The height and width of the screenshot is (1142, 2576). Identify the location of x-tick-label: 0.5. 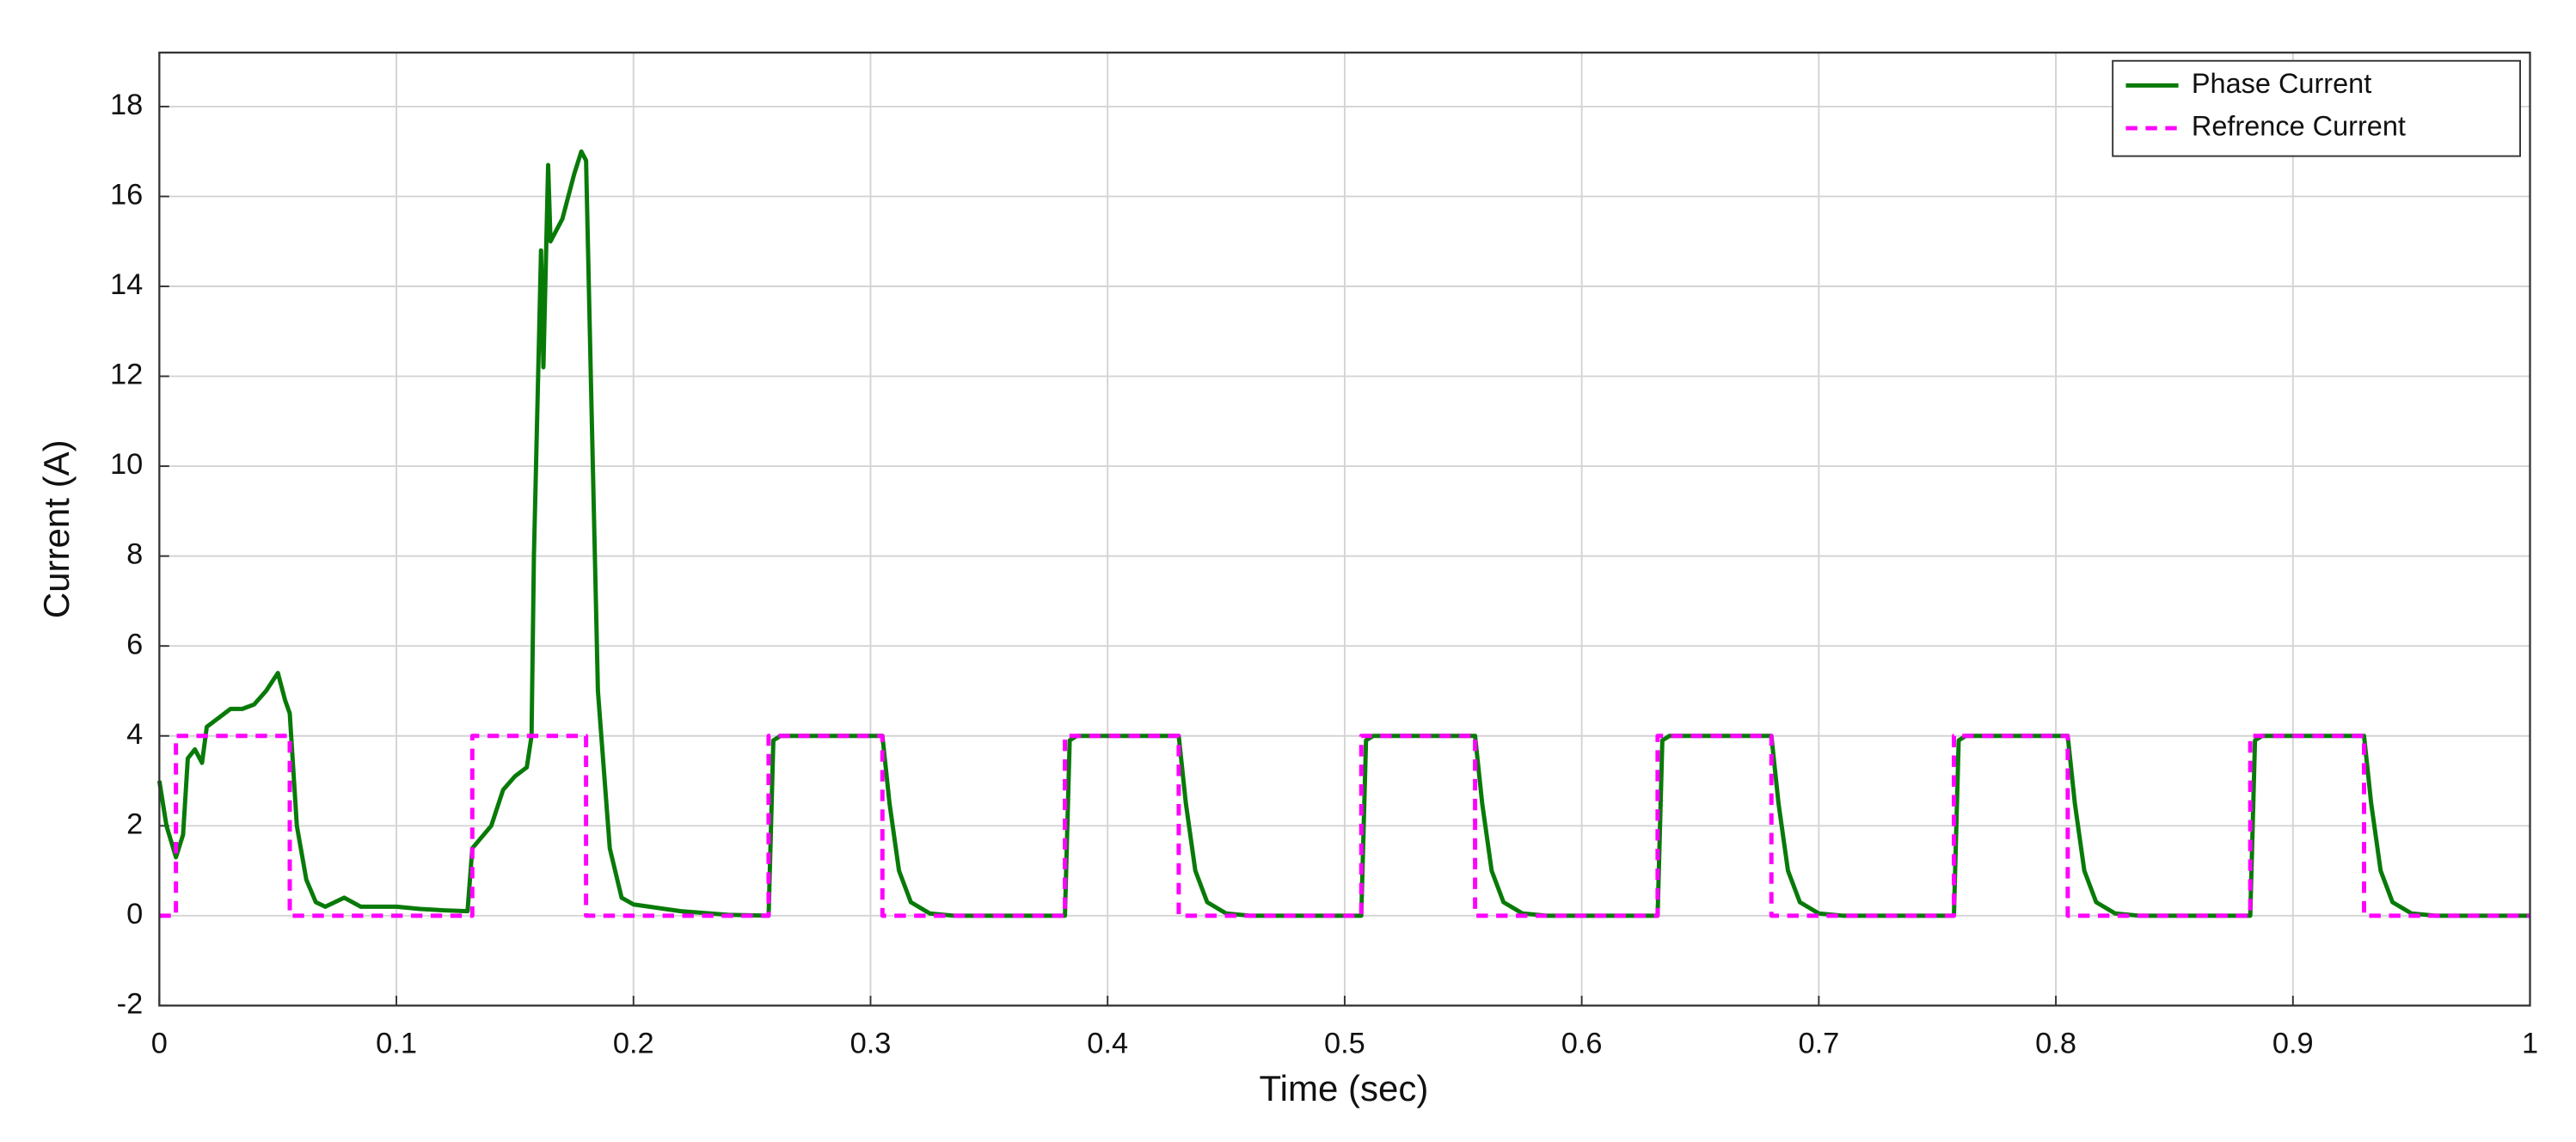
(1344, 1043).